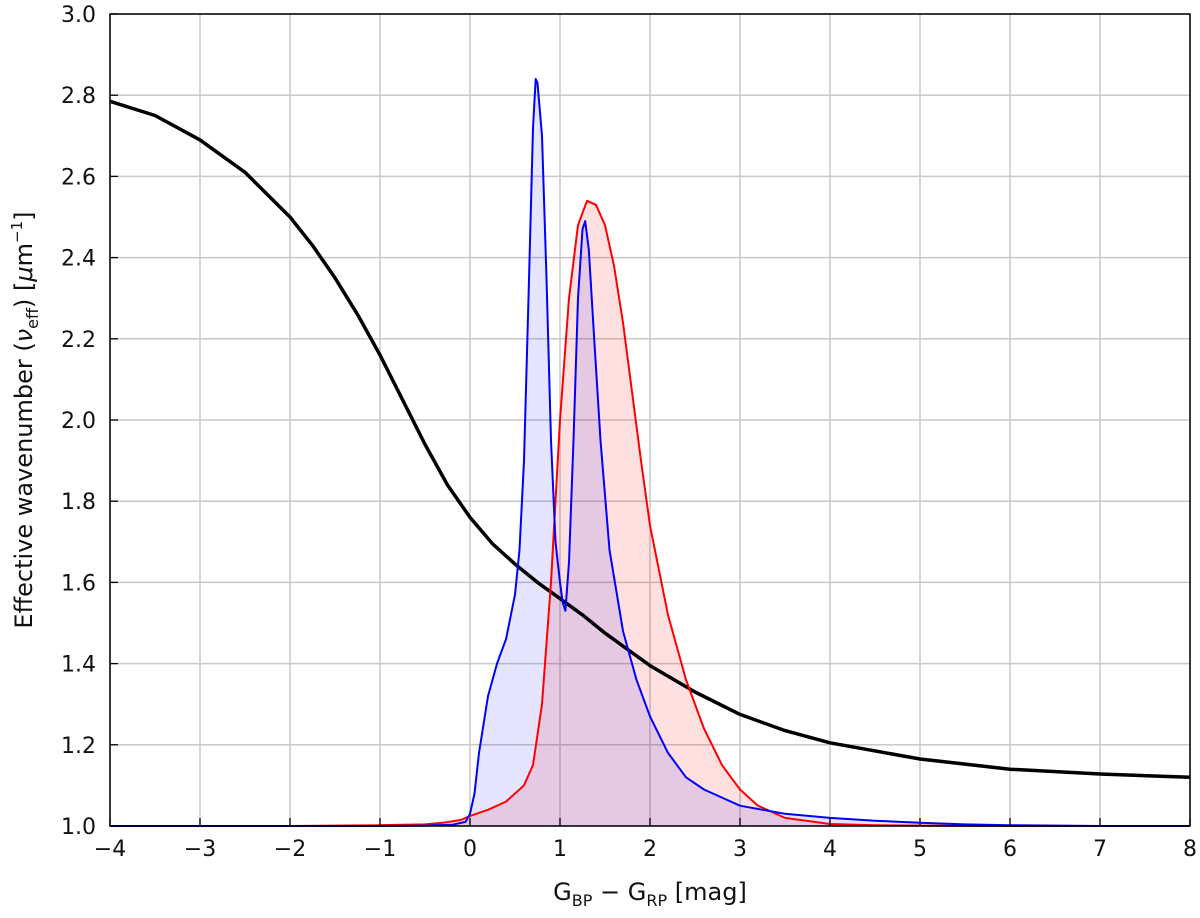  What do you see at coordinates (78, 665) in the screenshot?
I see `y-tick-label: 1.4` at bounding box center [78, 665].